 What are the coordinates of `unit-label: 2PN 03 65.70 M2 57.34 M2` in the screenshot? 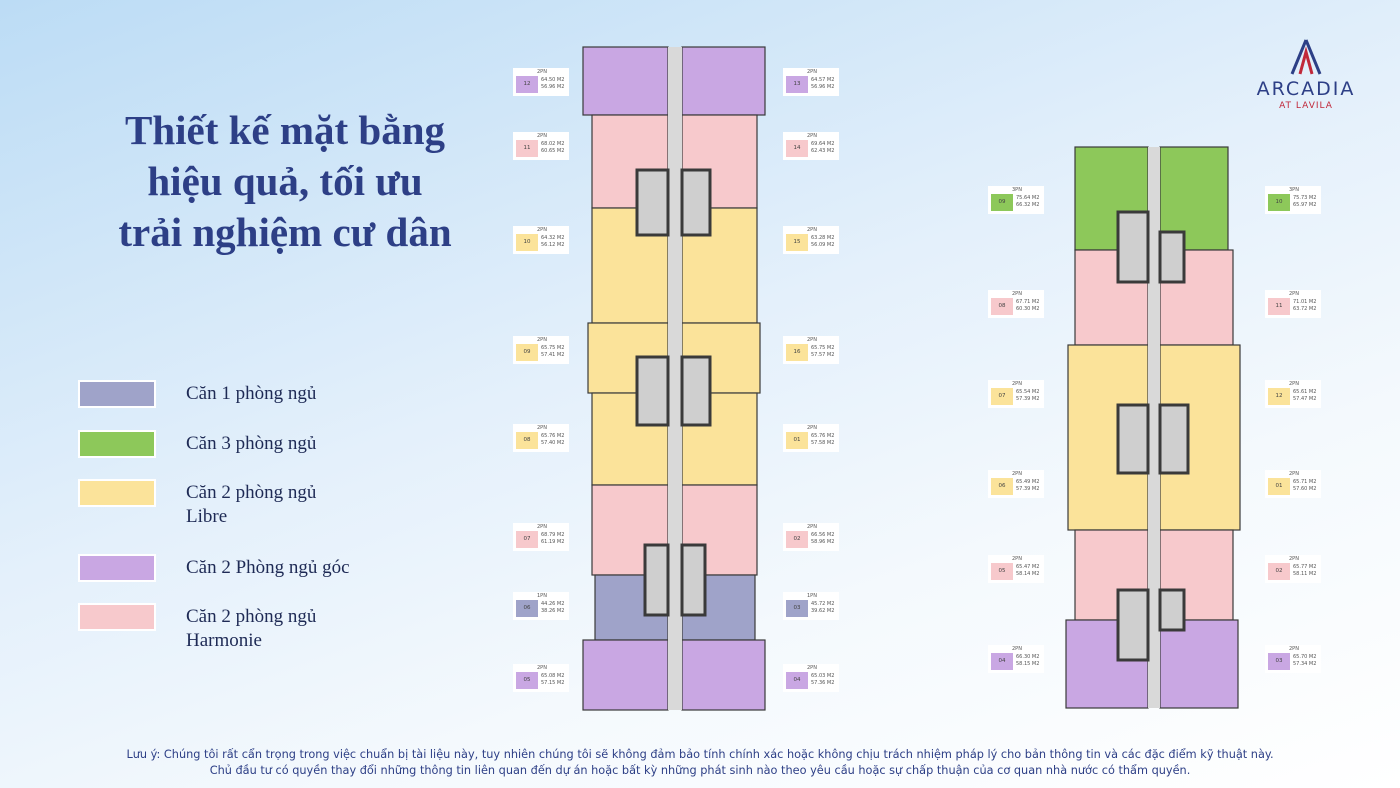 It's located at (1293, 659).